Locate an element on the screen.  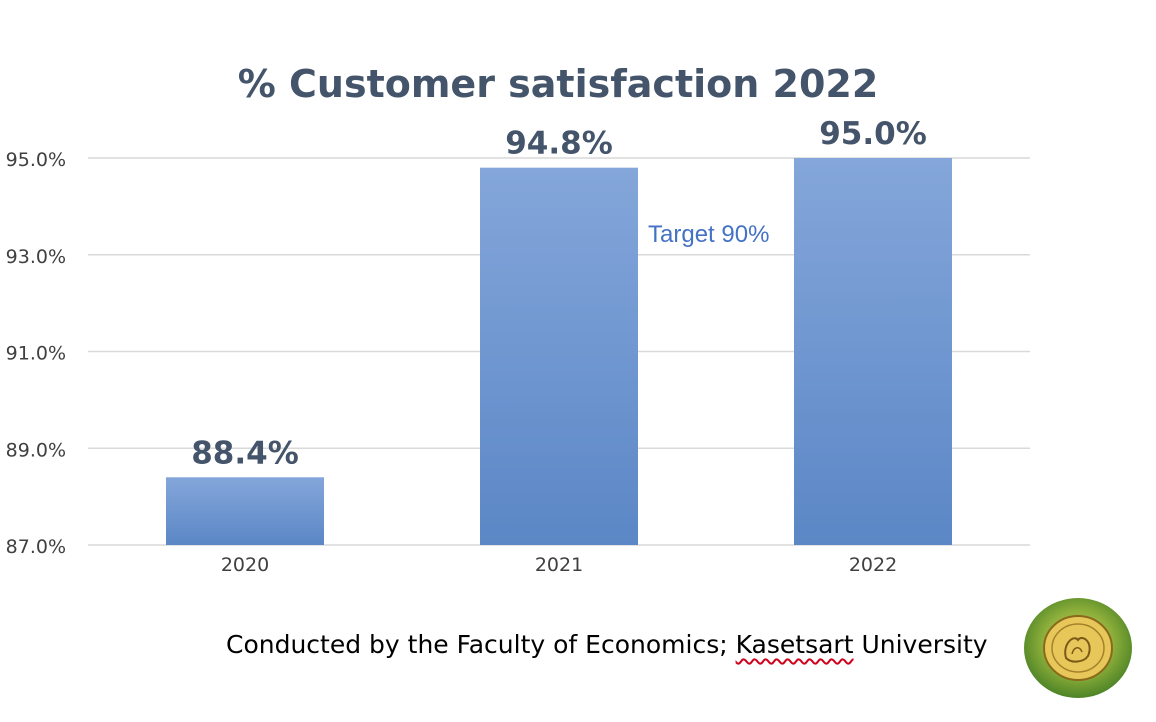
bar-2021 is located at coordinates (559, 356).